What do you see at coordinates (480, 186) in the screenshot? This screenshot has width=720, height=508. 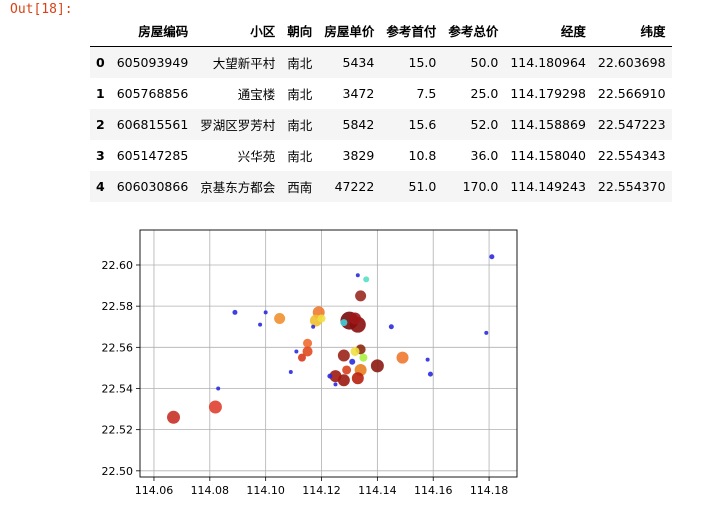 I see `cell-total-price: 170.0` at bounding box center [480, 186].